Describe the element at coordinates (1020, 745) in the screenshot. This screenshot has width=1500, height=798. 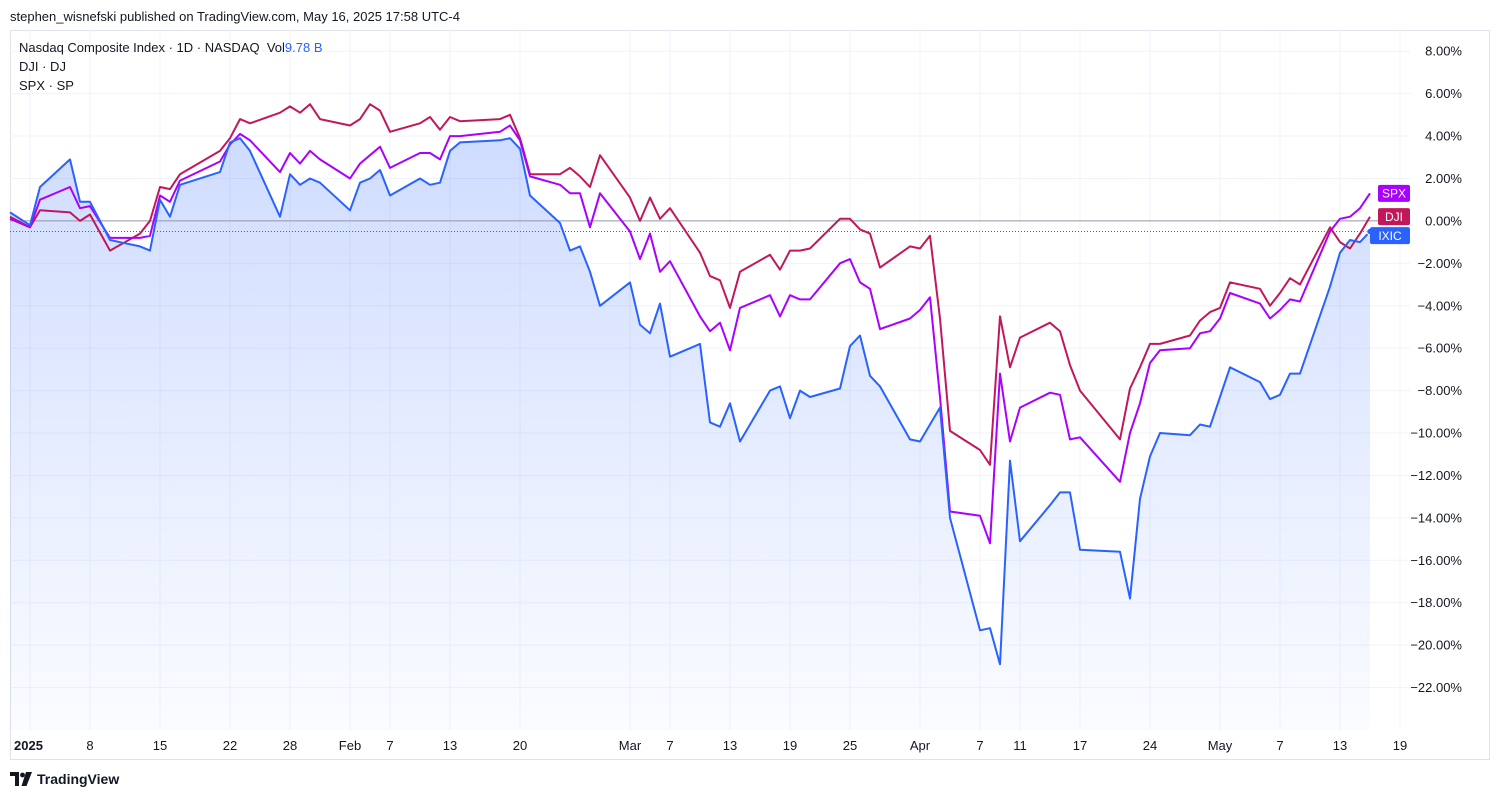
I see `x-tick-label: 11` at that location.